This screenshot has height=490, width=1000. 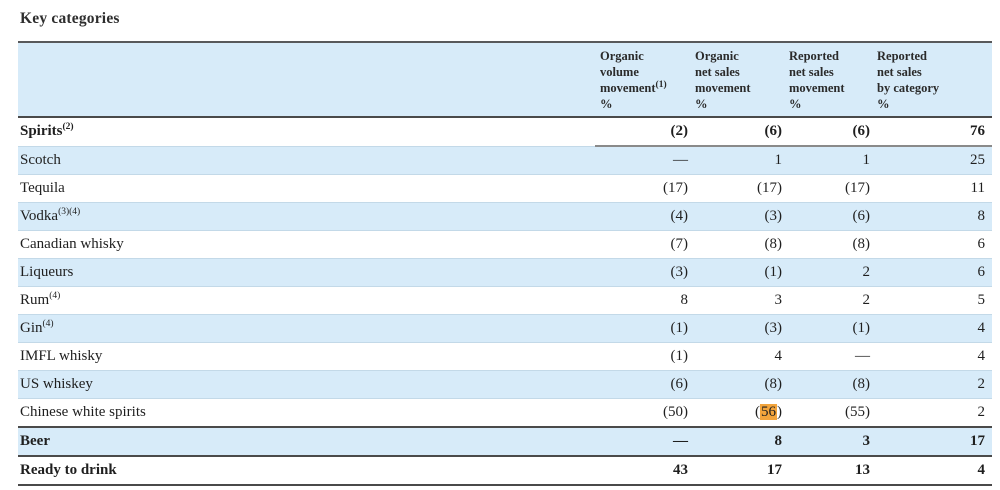 I want to click on column-header: Reported net sales movement%, so click(x=828, y=80).